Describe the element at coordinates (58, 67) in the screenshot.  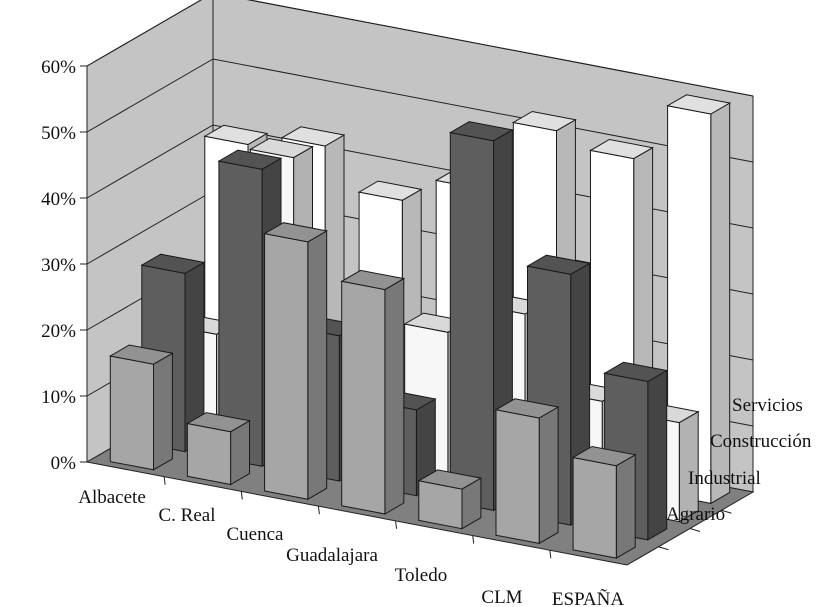
I see `y-tick-label: 60%` at that location.